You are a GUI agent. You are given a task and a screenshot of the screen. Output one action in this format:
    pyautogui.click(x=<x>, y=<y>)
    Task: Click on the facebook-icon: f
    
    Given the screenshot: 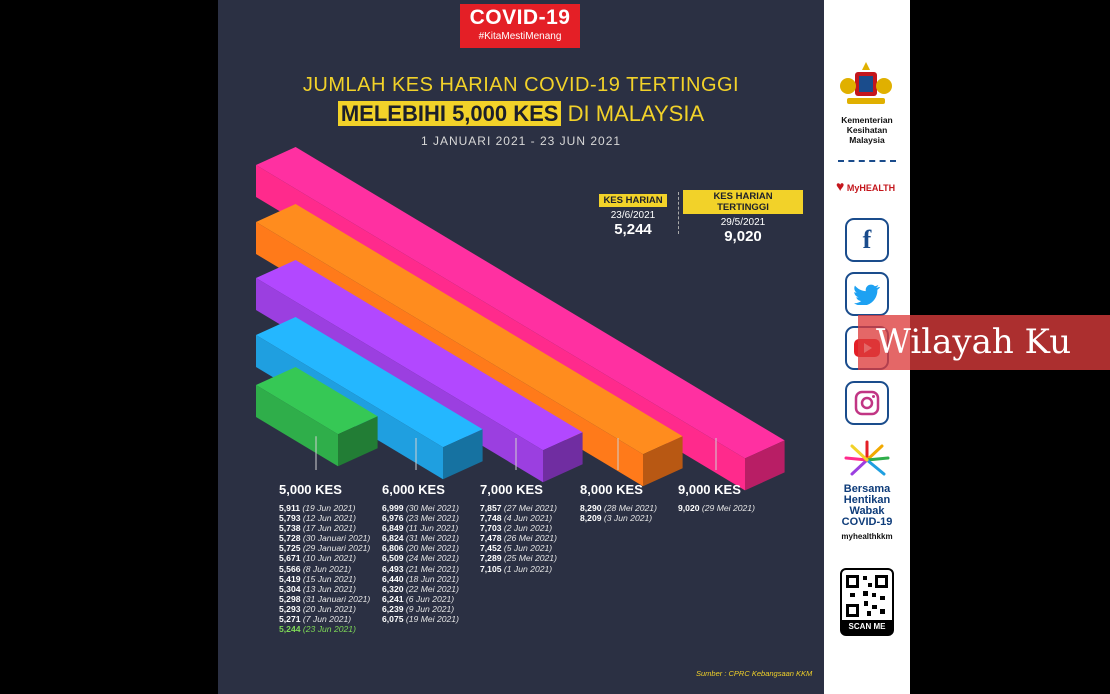 What is the action you would take?
    pyautogui.click(x=867, y=240)
    